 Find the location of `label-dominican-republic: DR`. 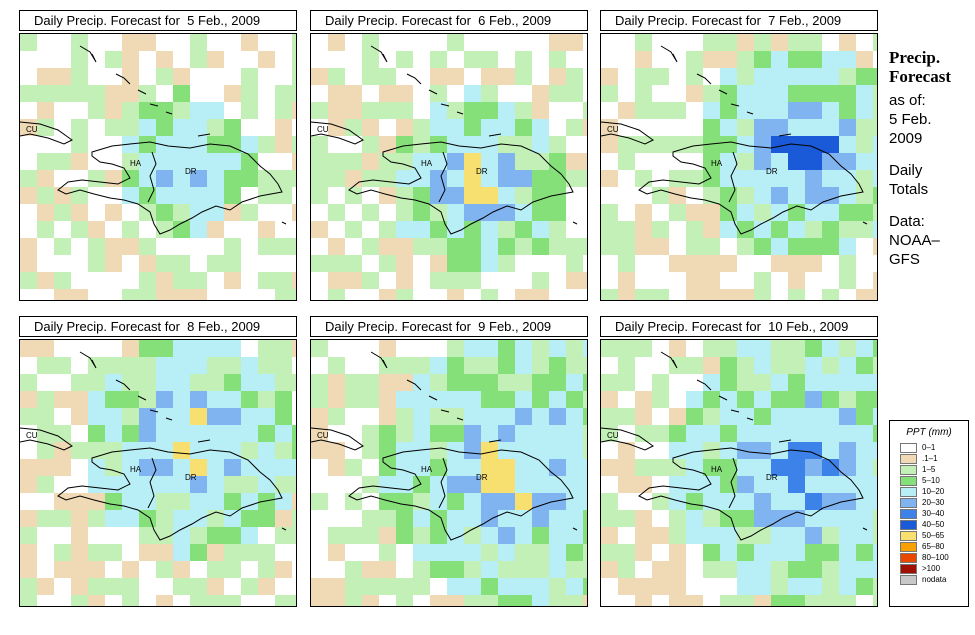

label-dominican-republic: DR is located at coordinates (191, 171).